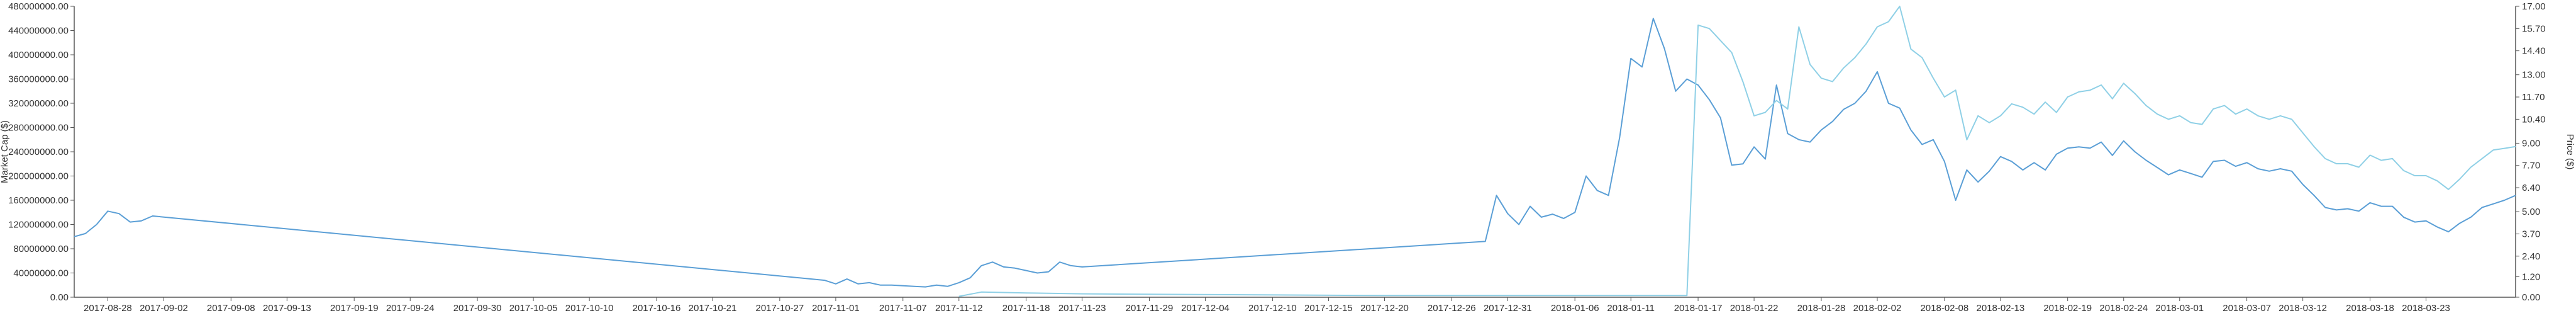 The image size is (2576, 318). Describe the element at coordinates (59, 297) in the screenshot. I see `left-y-tick-label: 0.00` at that location.